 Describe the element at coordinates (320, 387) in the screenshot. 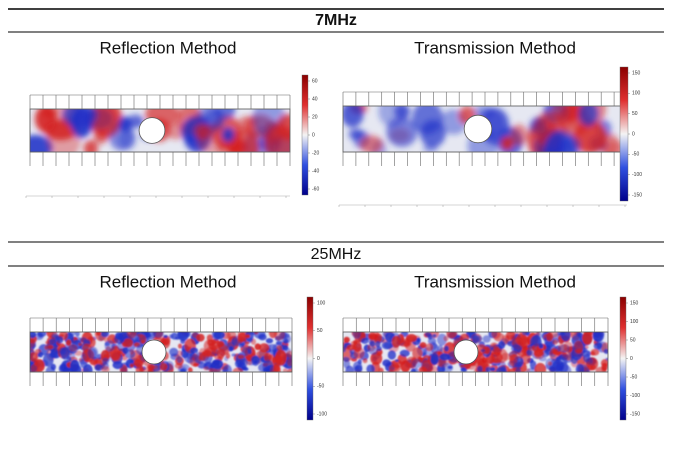

I see `colorbar-label: -50` at that location.